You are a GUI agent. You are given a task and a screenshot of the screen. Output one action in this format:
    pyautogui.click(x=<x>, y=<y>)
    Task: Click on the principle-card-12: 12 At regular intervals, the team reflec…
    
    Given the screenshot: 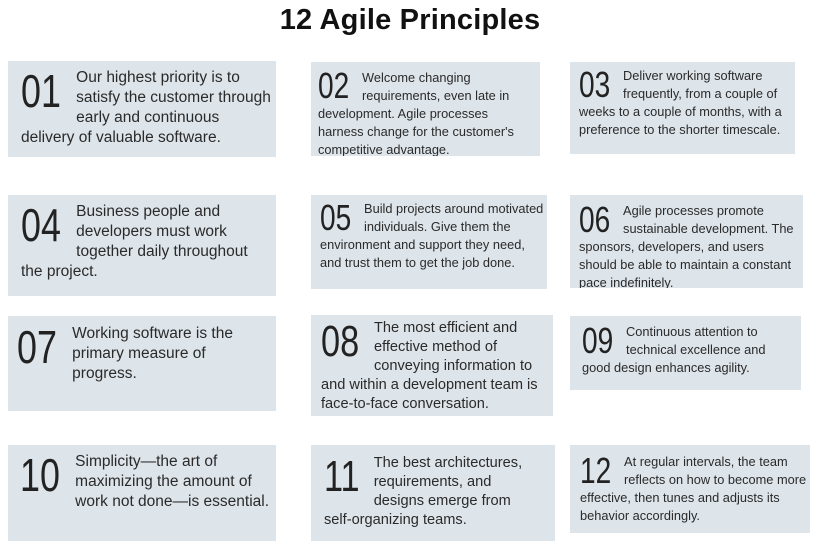 What is the action you would take?
    pyautogui.click(x=690, y=489)
    